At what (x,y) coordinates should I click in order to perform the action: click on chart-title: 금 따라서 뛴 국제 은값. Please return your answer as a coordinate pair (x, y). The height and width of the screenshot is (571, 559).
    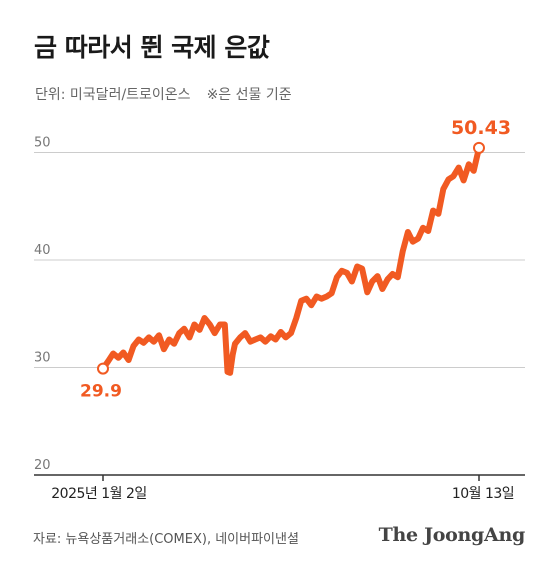
    Looking at the image, I should click on (152, 47).